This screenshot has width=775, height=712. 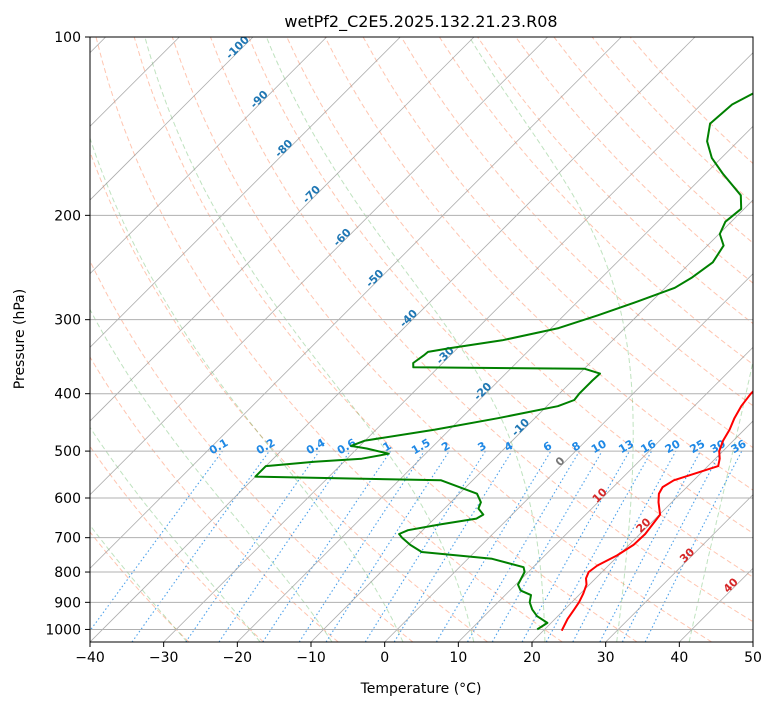 What do you see at coordinates (547, 446) in the screenshot?
I see `mixing-ratio-label: 6` at bounding box center [547, 446].